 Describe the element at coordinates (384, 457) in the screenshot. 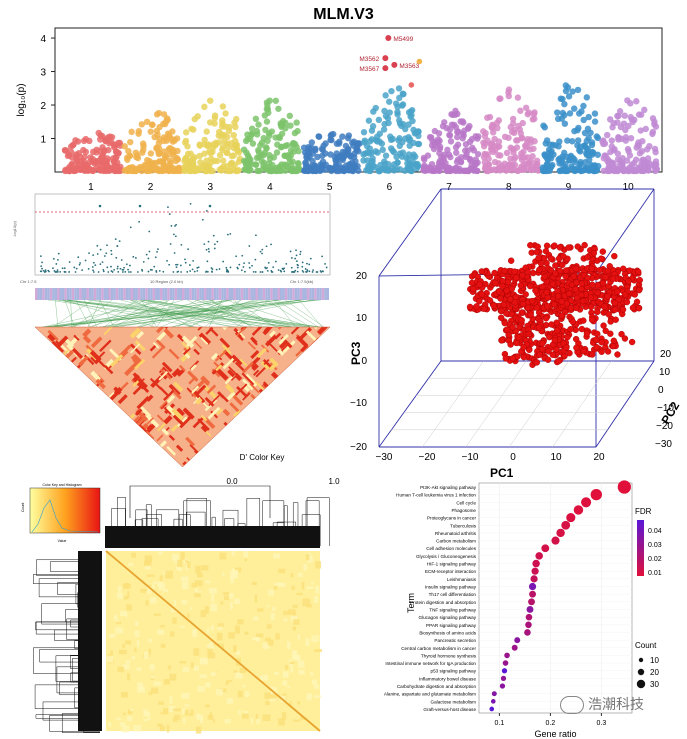

I see `x-tick-label: −30` at that location.